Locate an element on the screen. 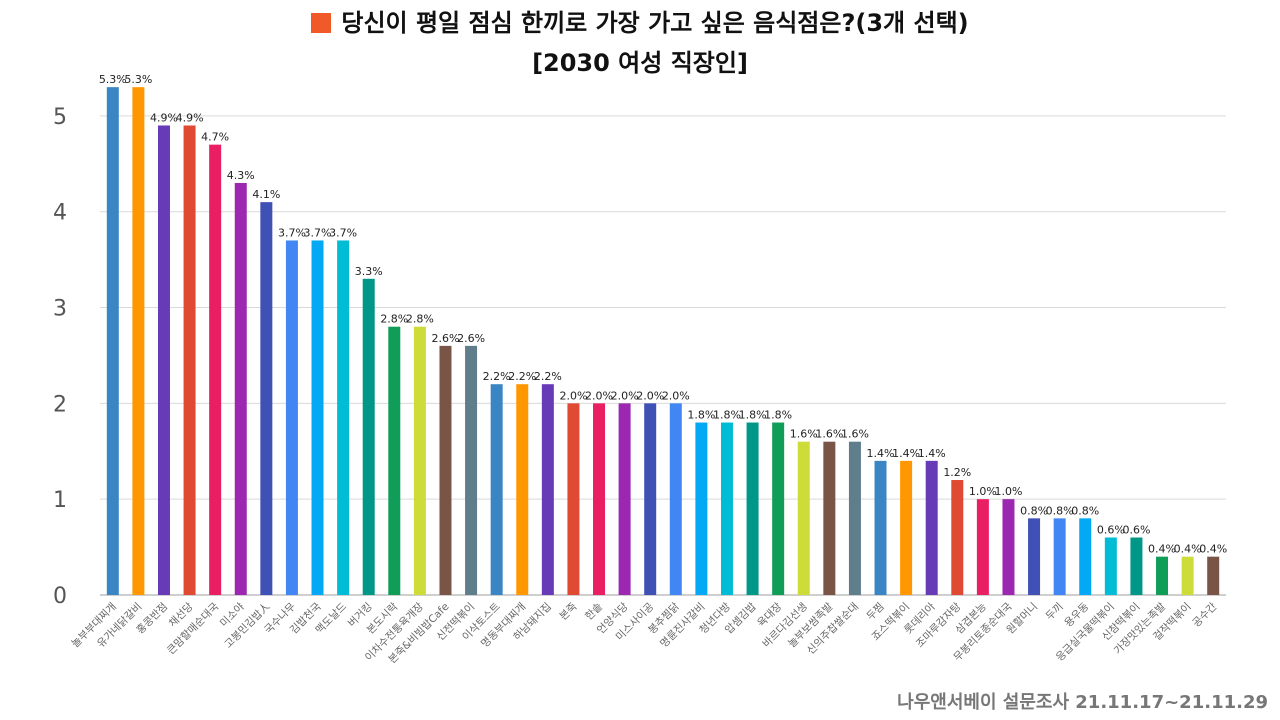  legend-square-icon is located at coordinates (321, 23).